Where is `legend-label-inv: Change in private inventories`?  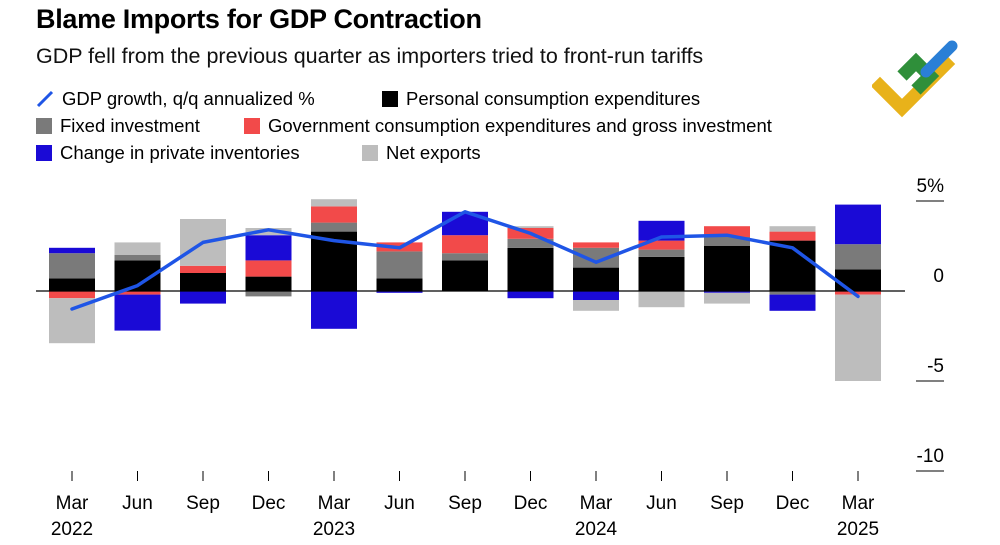
legend-label-inv: Change in private inventories is located at coordinates (180, 152).